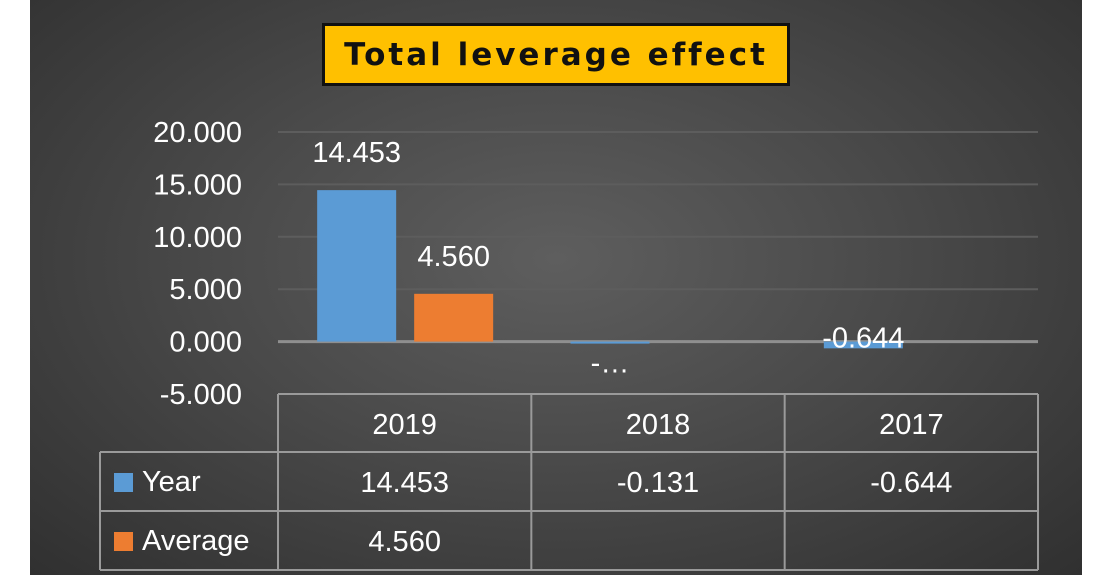 Image resolution: width=1105 pixels, height=575 pixels. What do you see at coordinates (356, 153) in the screenshot?
I see `data-label-year: 14.453` at bounding box center [356, 153].